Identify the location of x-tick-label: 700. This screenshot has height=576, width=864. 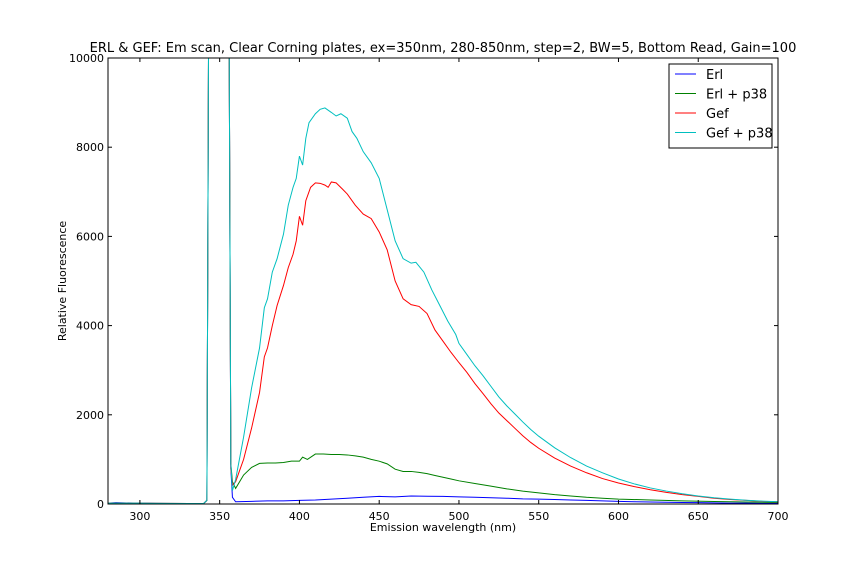
(778, 516).